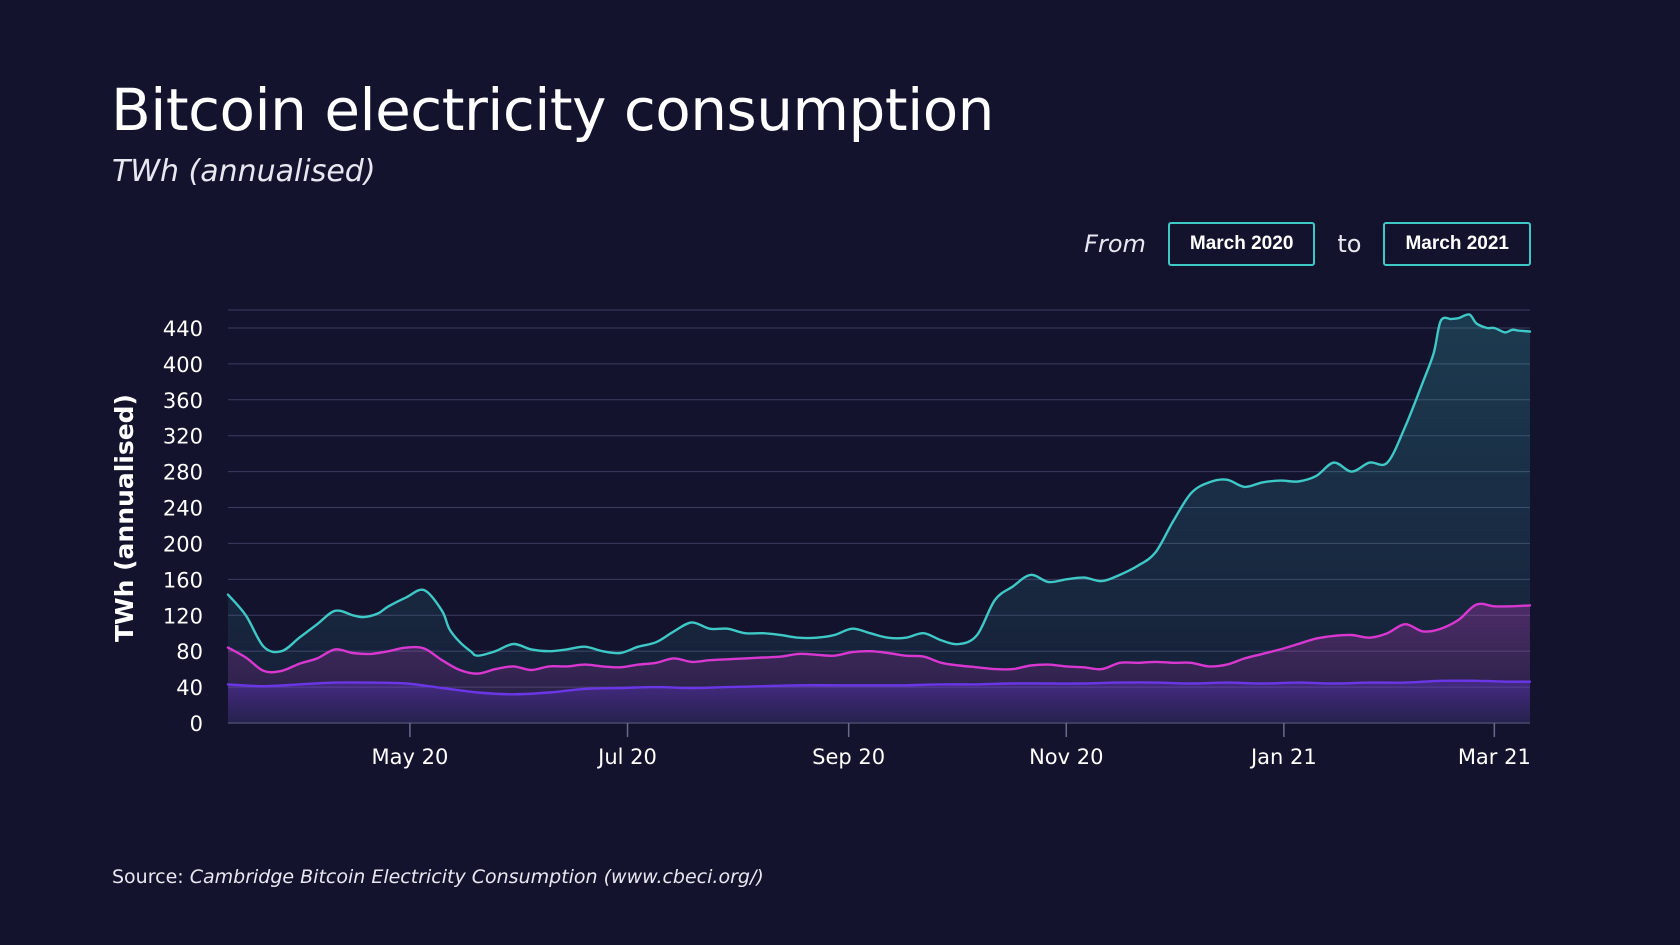  I want to click on chart-subtitle: TWh (annualised), so click(244, 171).